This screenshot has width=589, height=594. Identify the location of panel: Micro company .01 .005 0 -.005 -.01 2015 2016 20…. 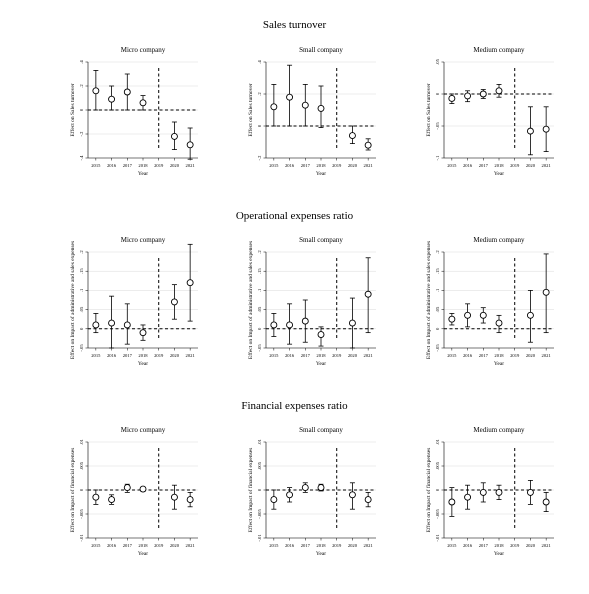
(133, 491).